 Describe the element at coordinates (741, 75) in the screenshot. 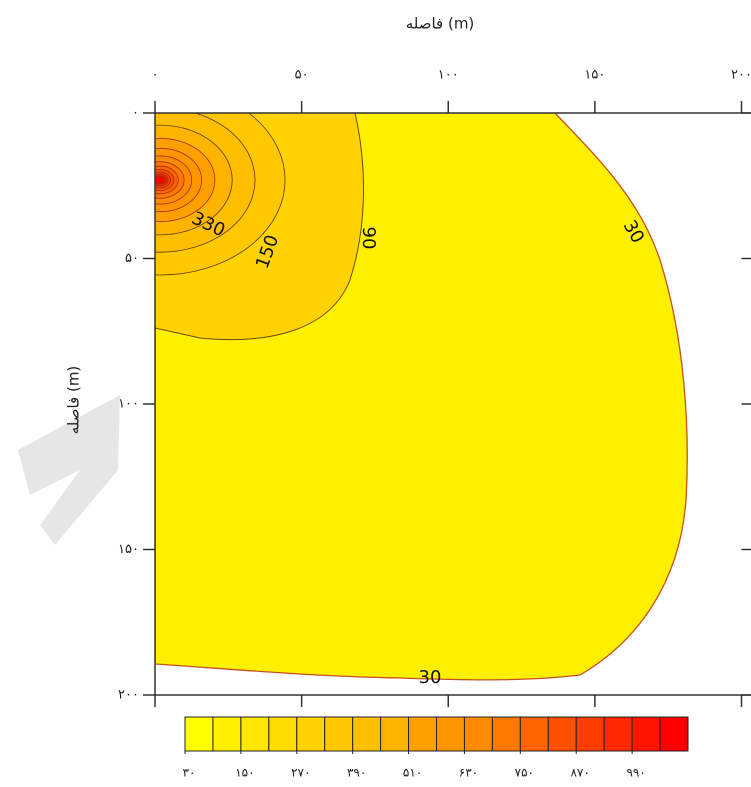

I see `x-tick-label: ۲۰۰` at that location.